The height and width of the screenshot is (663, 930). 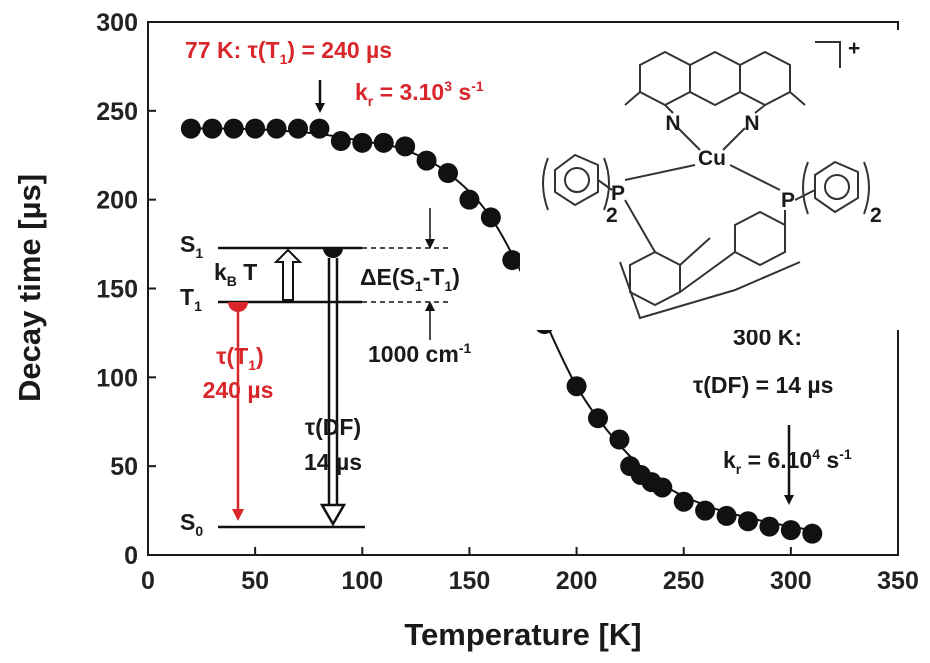 What do you see at coordinates (876, 215) in the screenshot?
I see `subscript-right: 2` at bounding box center [876, 215].